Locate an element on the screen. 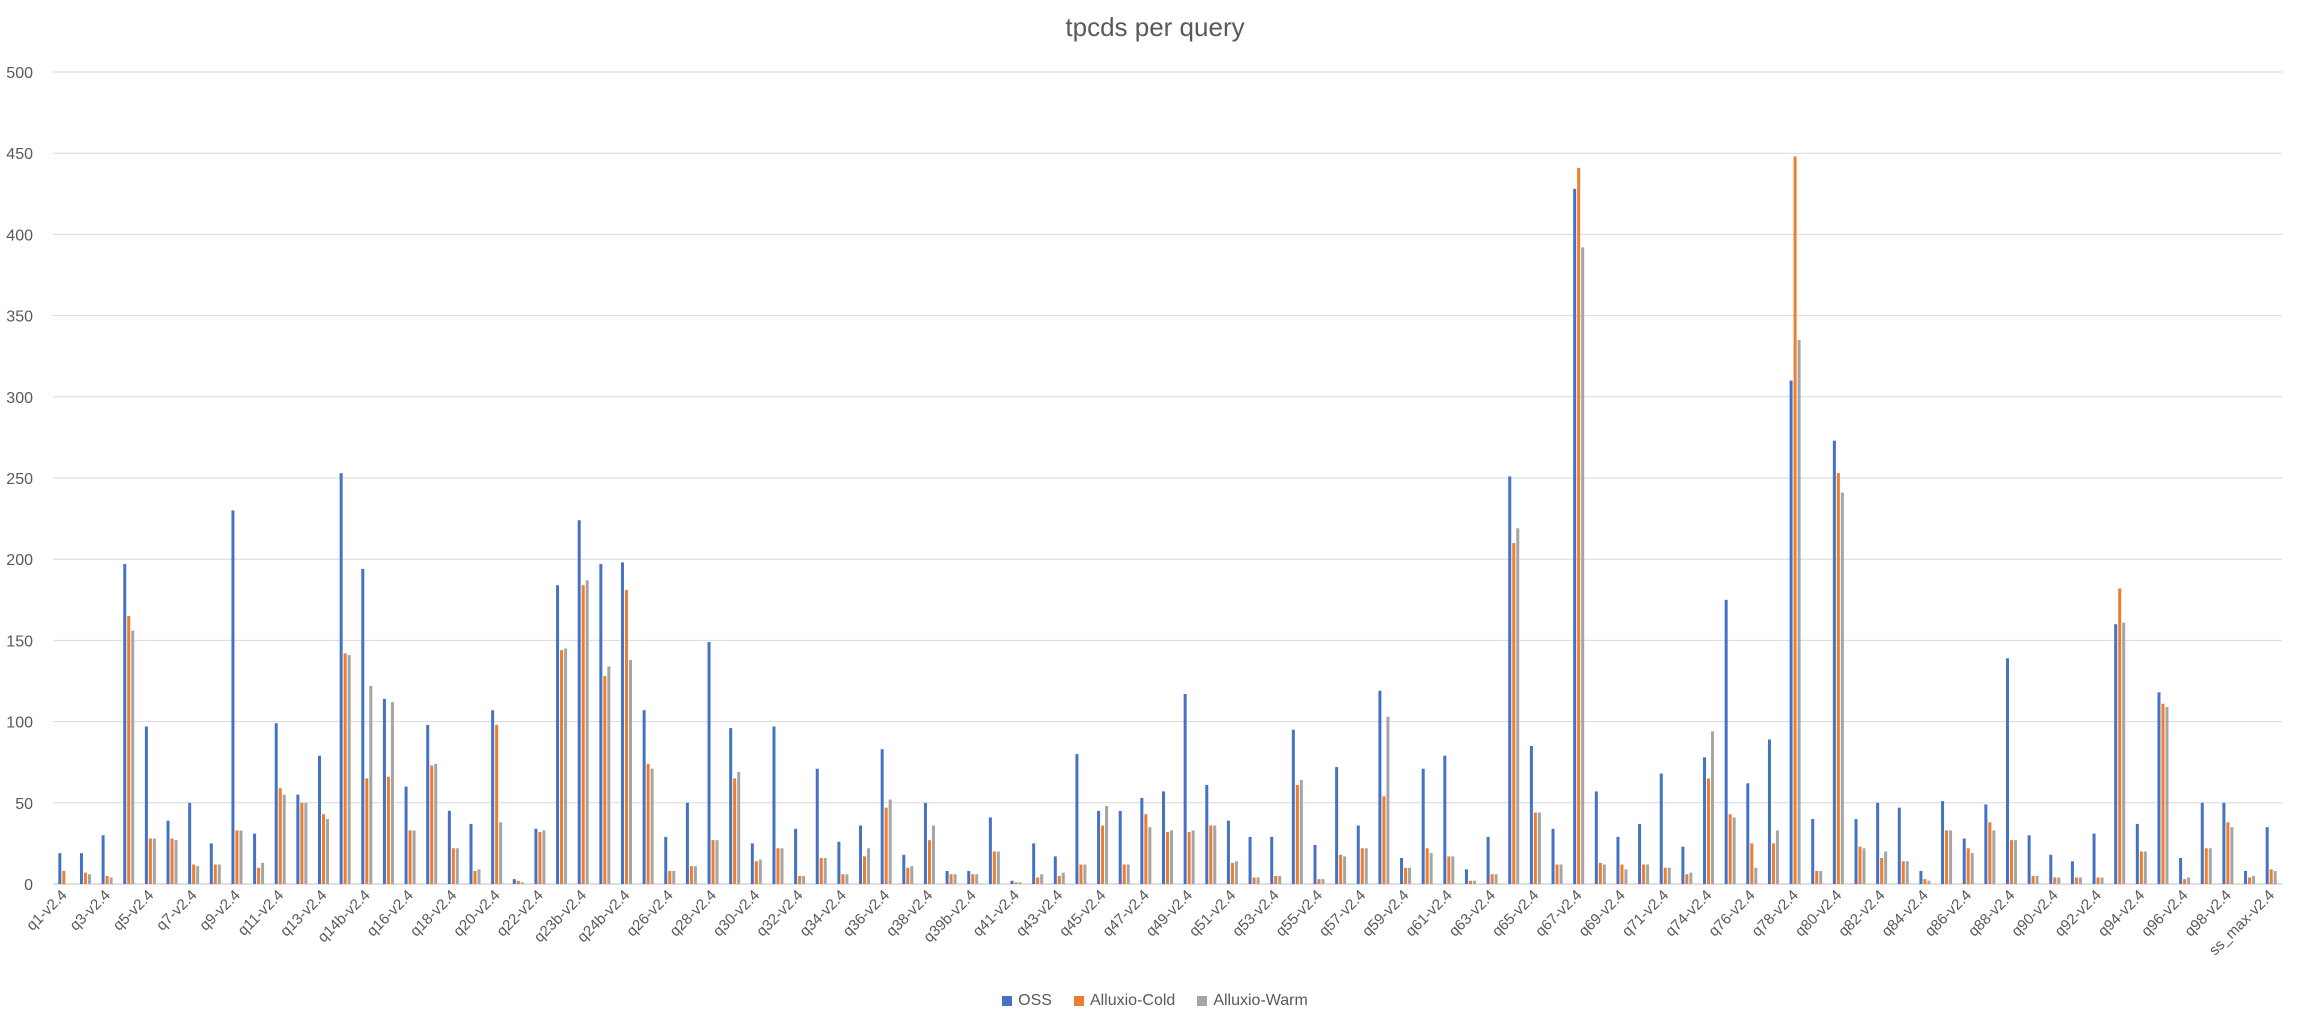 The width and height of the screenshot is (2310, 1034). bar-alluxio-warm-q63-v2.4 is located at coordinates (1496, 879).